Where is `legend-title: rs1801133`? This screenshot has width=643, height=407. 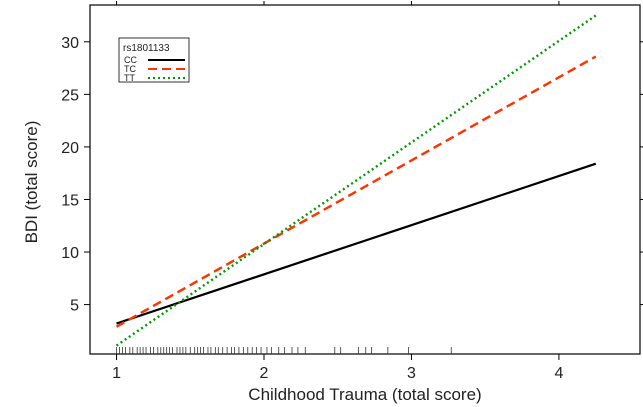 legend-title: rs1801133 is located at coordinates (146, 48).